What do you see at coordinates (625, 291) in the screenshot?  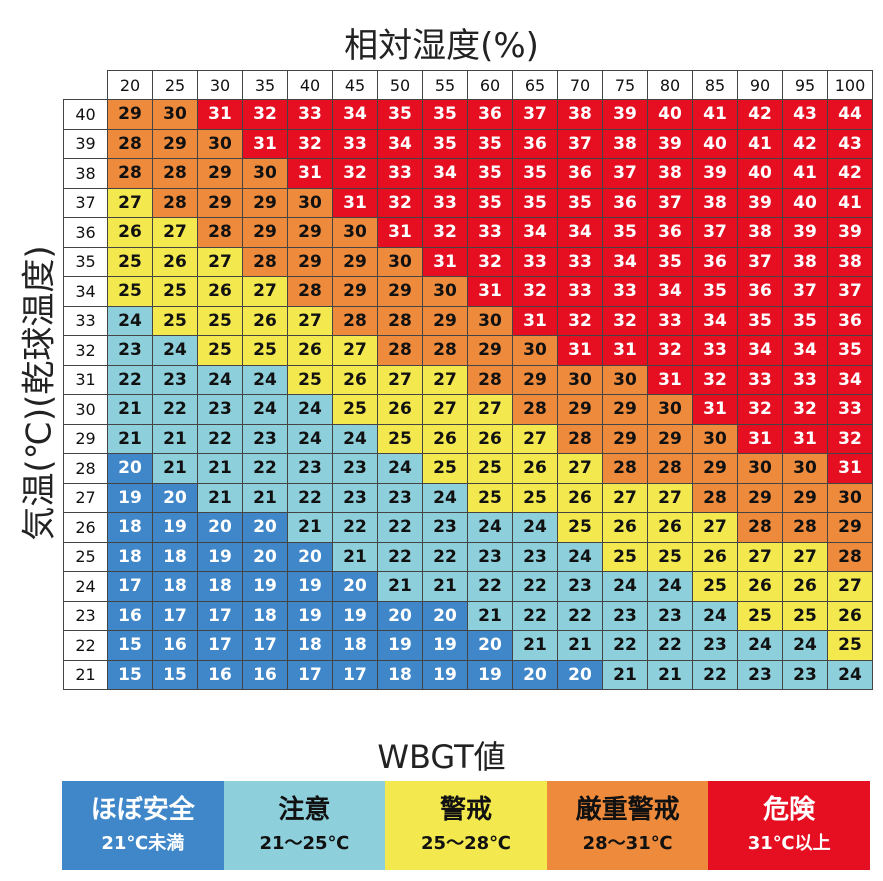 I see `wbgt-cell: 33` at bounding box center [625, 291].